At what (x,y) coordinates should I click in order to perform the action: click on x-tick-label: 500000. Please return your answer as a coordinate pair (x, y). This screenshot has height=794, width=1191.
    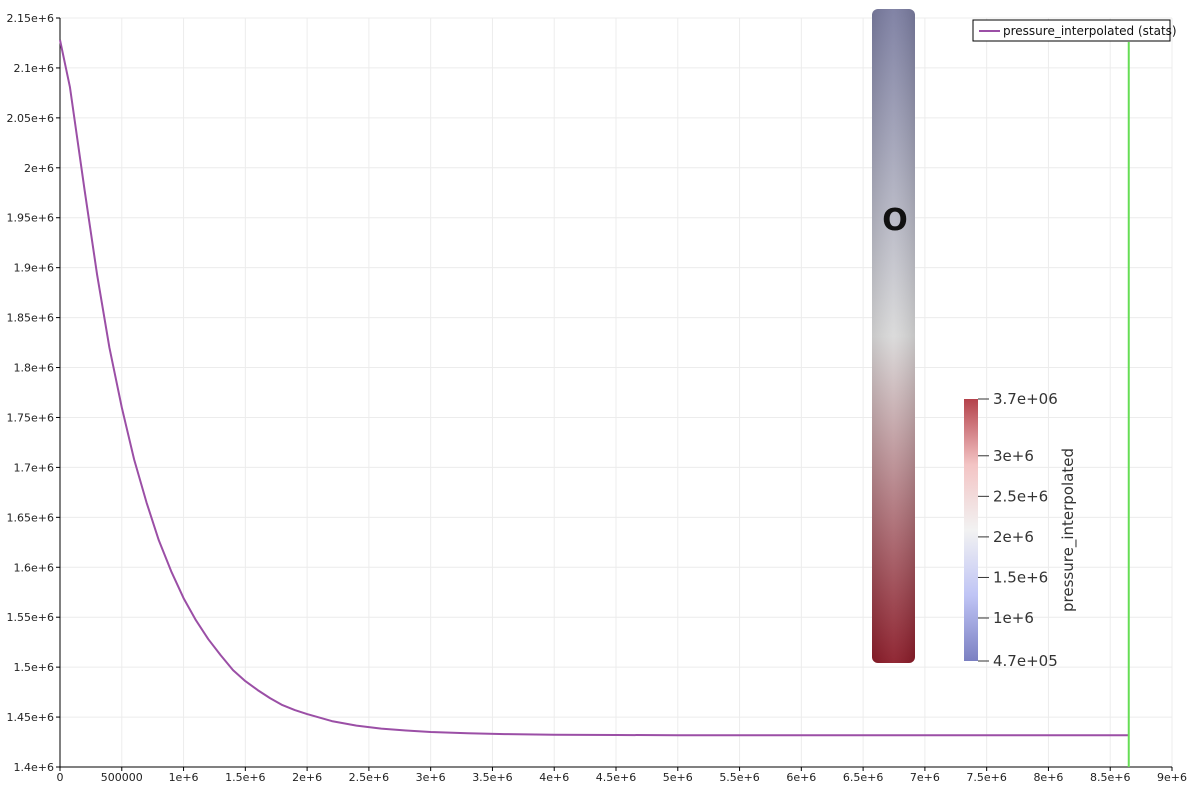
    Looking at the image, I should click on (122, 777).